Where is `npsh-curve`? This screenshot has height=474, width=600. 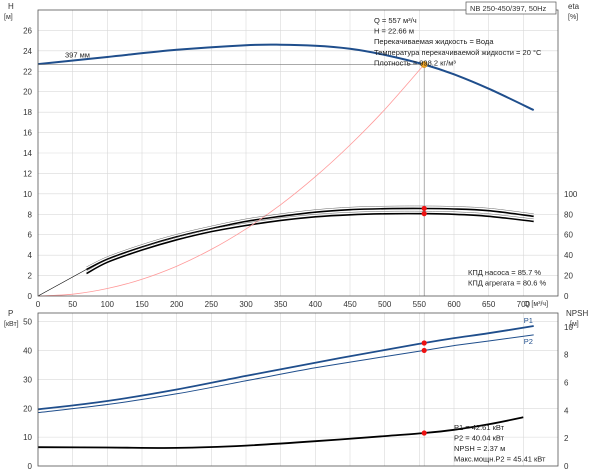
npsh-curve is located at coordinates (280, 432).